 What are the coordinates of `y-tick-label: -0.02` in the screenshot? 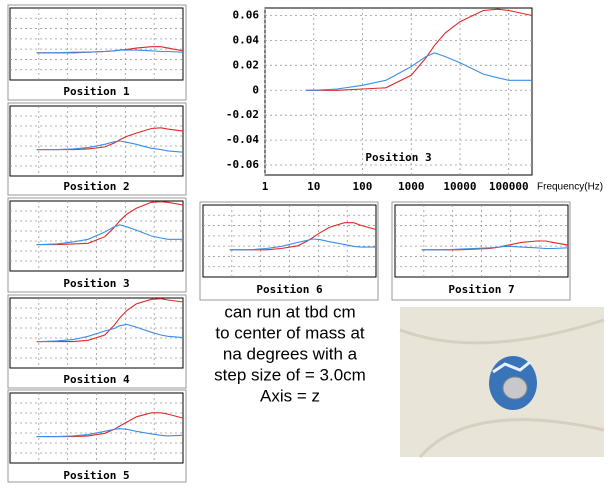 It's located at (242, 114).